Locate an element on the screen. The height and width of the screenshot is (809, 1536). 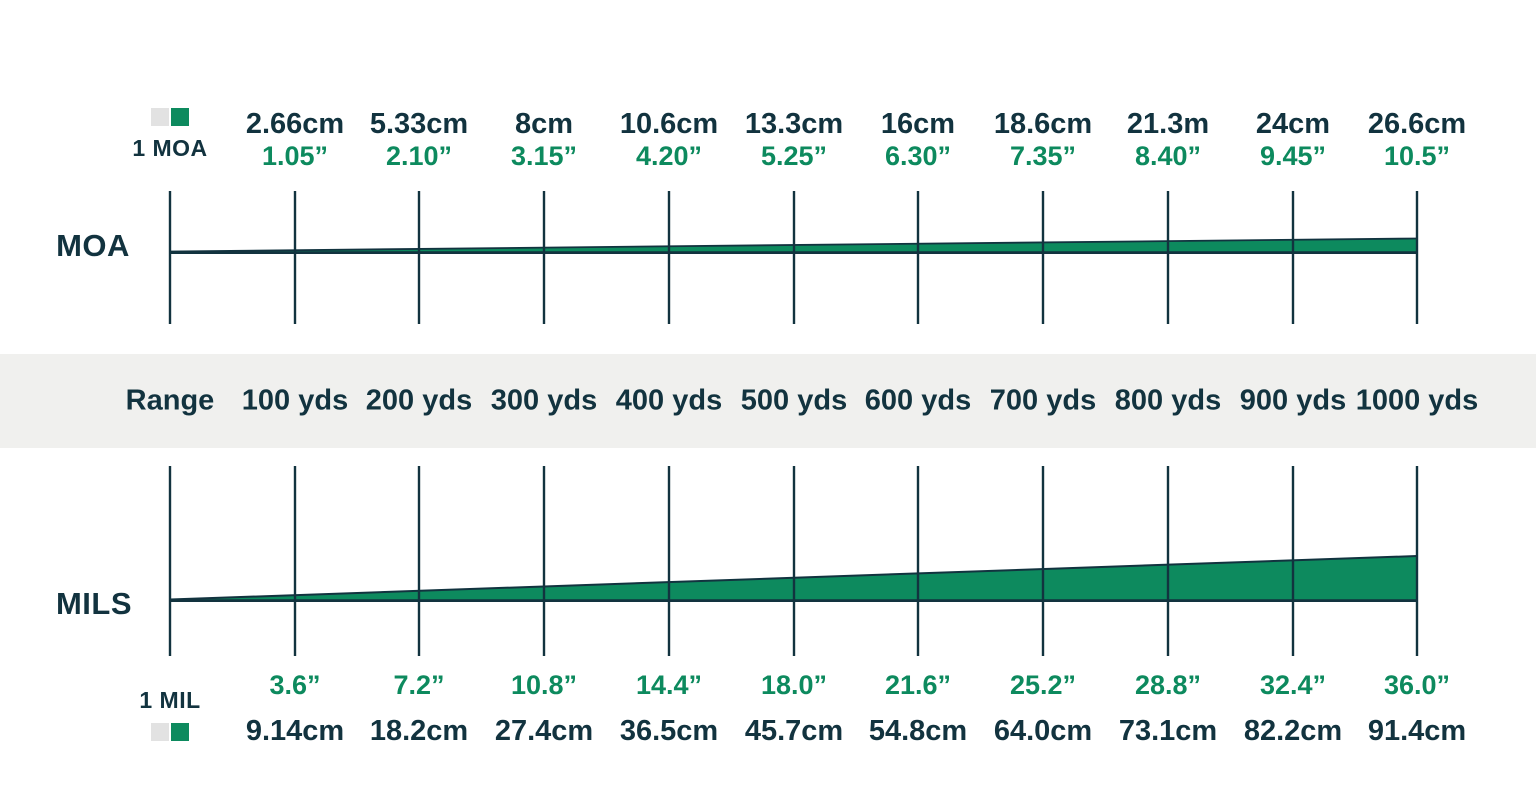
mils-inch-value: 32.4” is located at coordinates (1293, 685).